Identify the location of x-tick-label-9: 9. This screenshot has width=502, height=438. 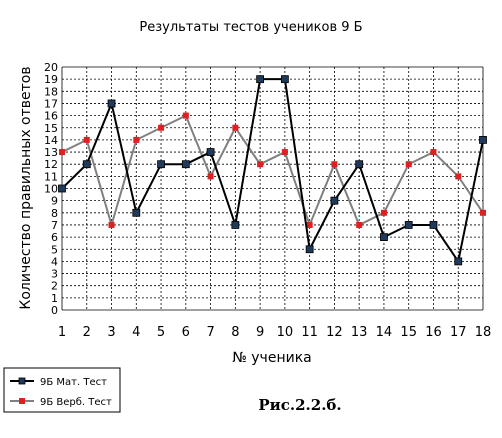
(260, 332).